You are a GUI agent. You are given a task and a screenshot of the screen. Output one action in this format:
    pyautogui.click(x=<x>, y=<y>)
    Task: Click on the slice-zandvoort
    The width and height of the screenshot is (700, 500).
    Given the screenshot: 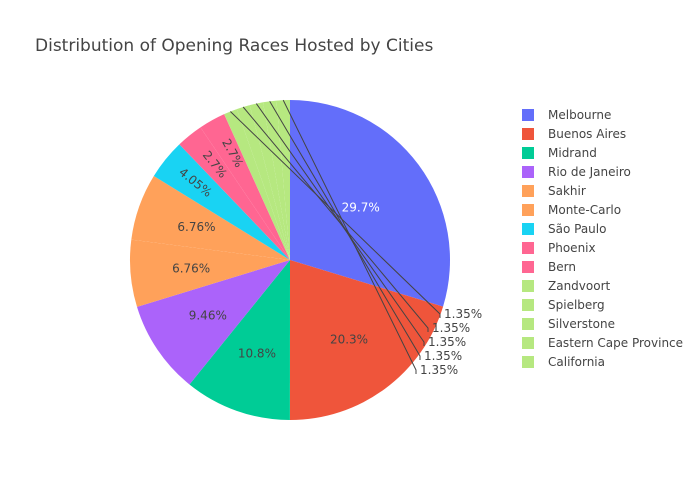 What is the action you would take?
    pyautogui.click(x=257, y=185)
    